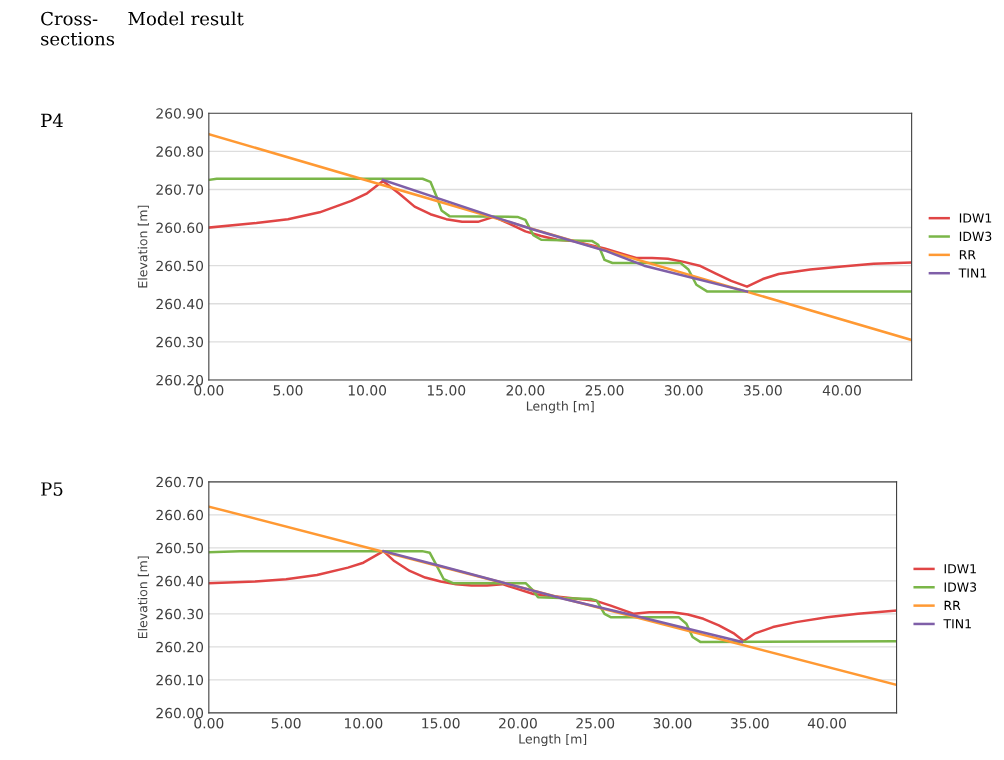  I want to click on y-tick-label: 260.00, so click(180, 713).